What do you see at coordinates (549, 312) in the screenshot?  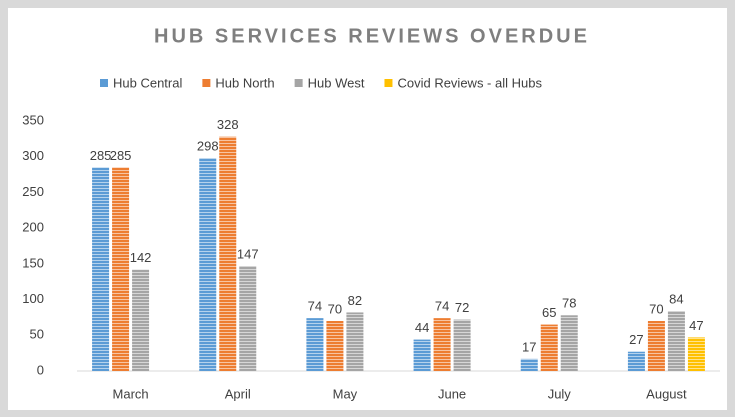 I see `data-label: 65` at bounding box center [549, 312].